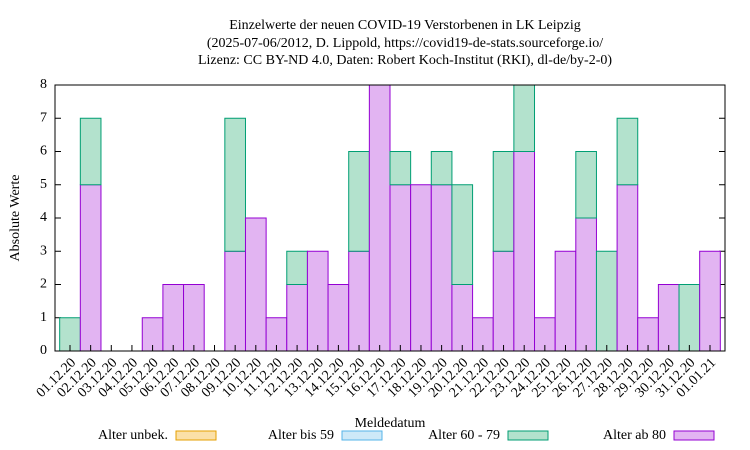 The image size is (750, 450). Describe the element at coordinates (43, 151) in the screenshot. I see `y-tick-label: 6` at that location.